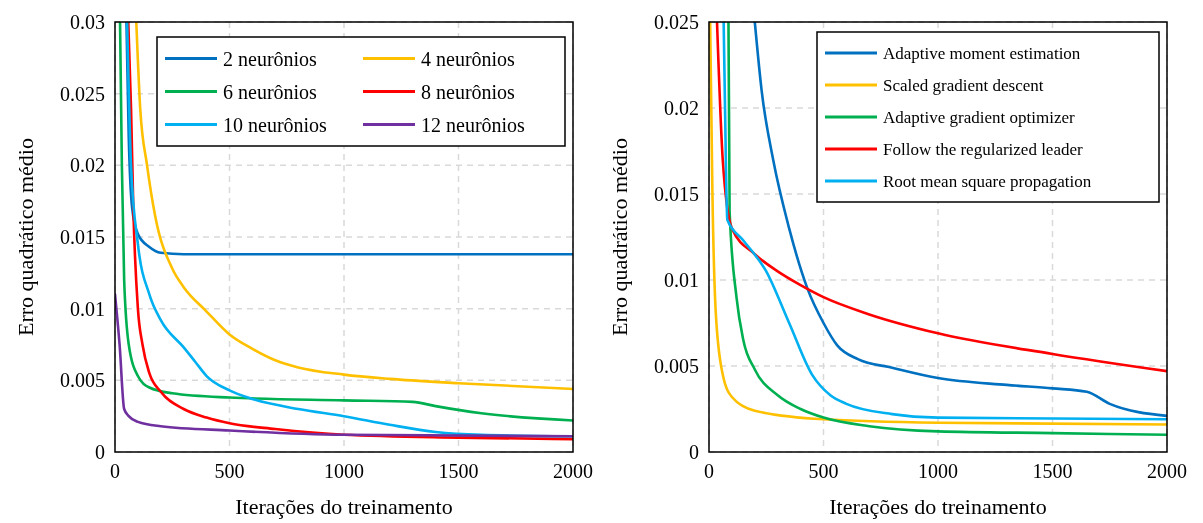 Image resolution: width=1203 pixels, height=523 pixels. What do you see at coordinates (981, 53) in the screenshot?
I see `legend-label: Adaptive moment estimation` at bounding box center [981, 53].